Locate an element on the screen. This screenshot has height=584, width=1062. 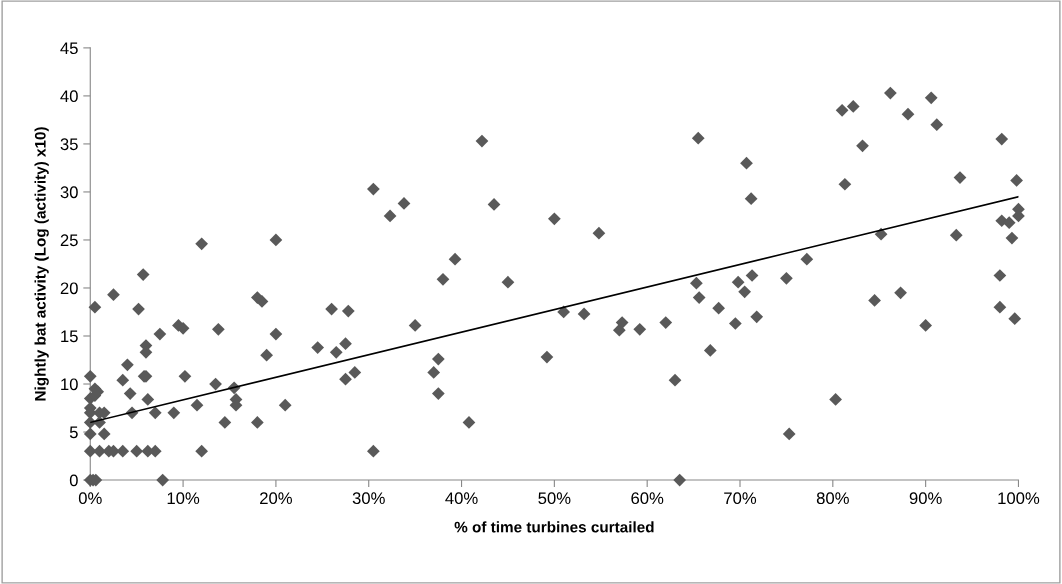
y-tick-label: 45 is located at coordinates (69, 48).